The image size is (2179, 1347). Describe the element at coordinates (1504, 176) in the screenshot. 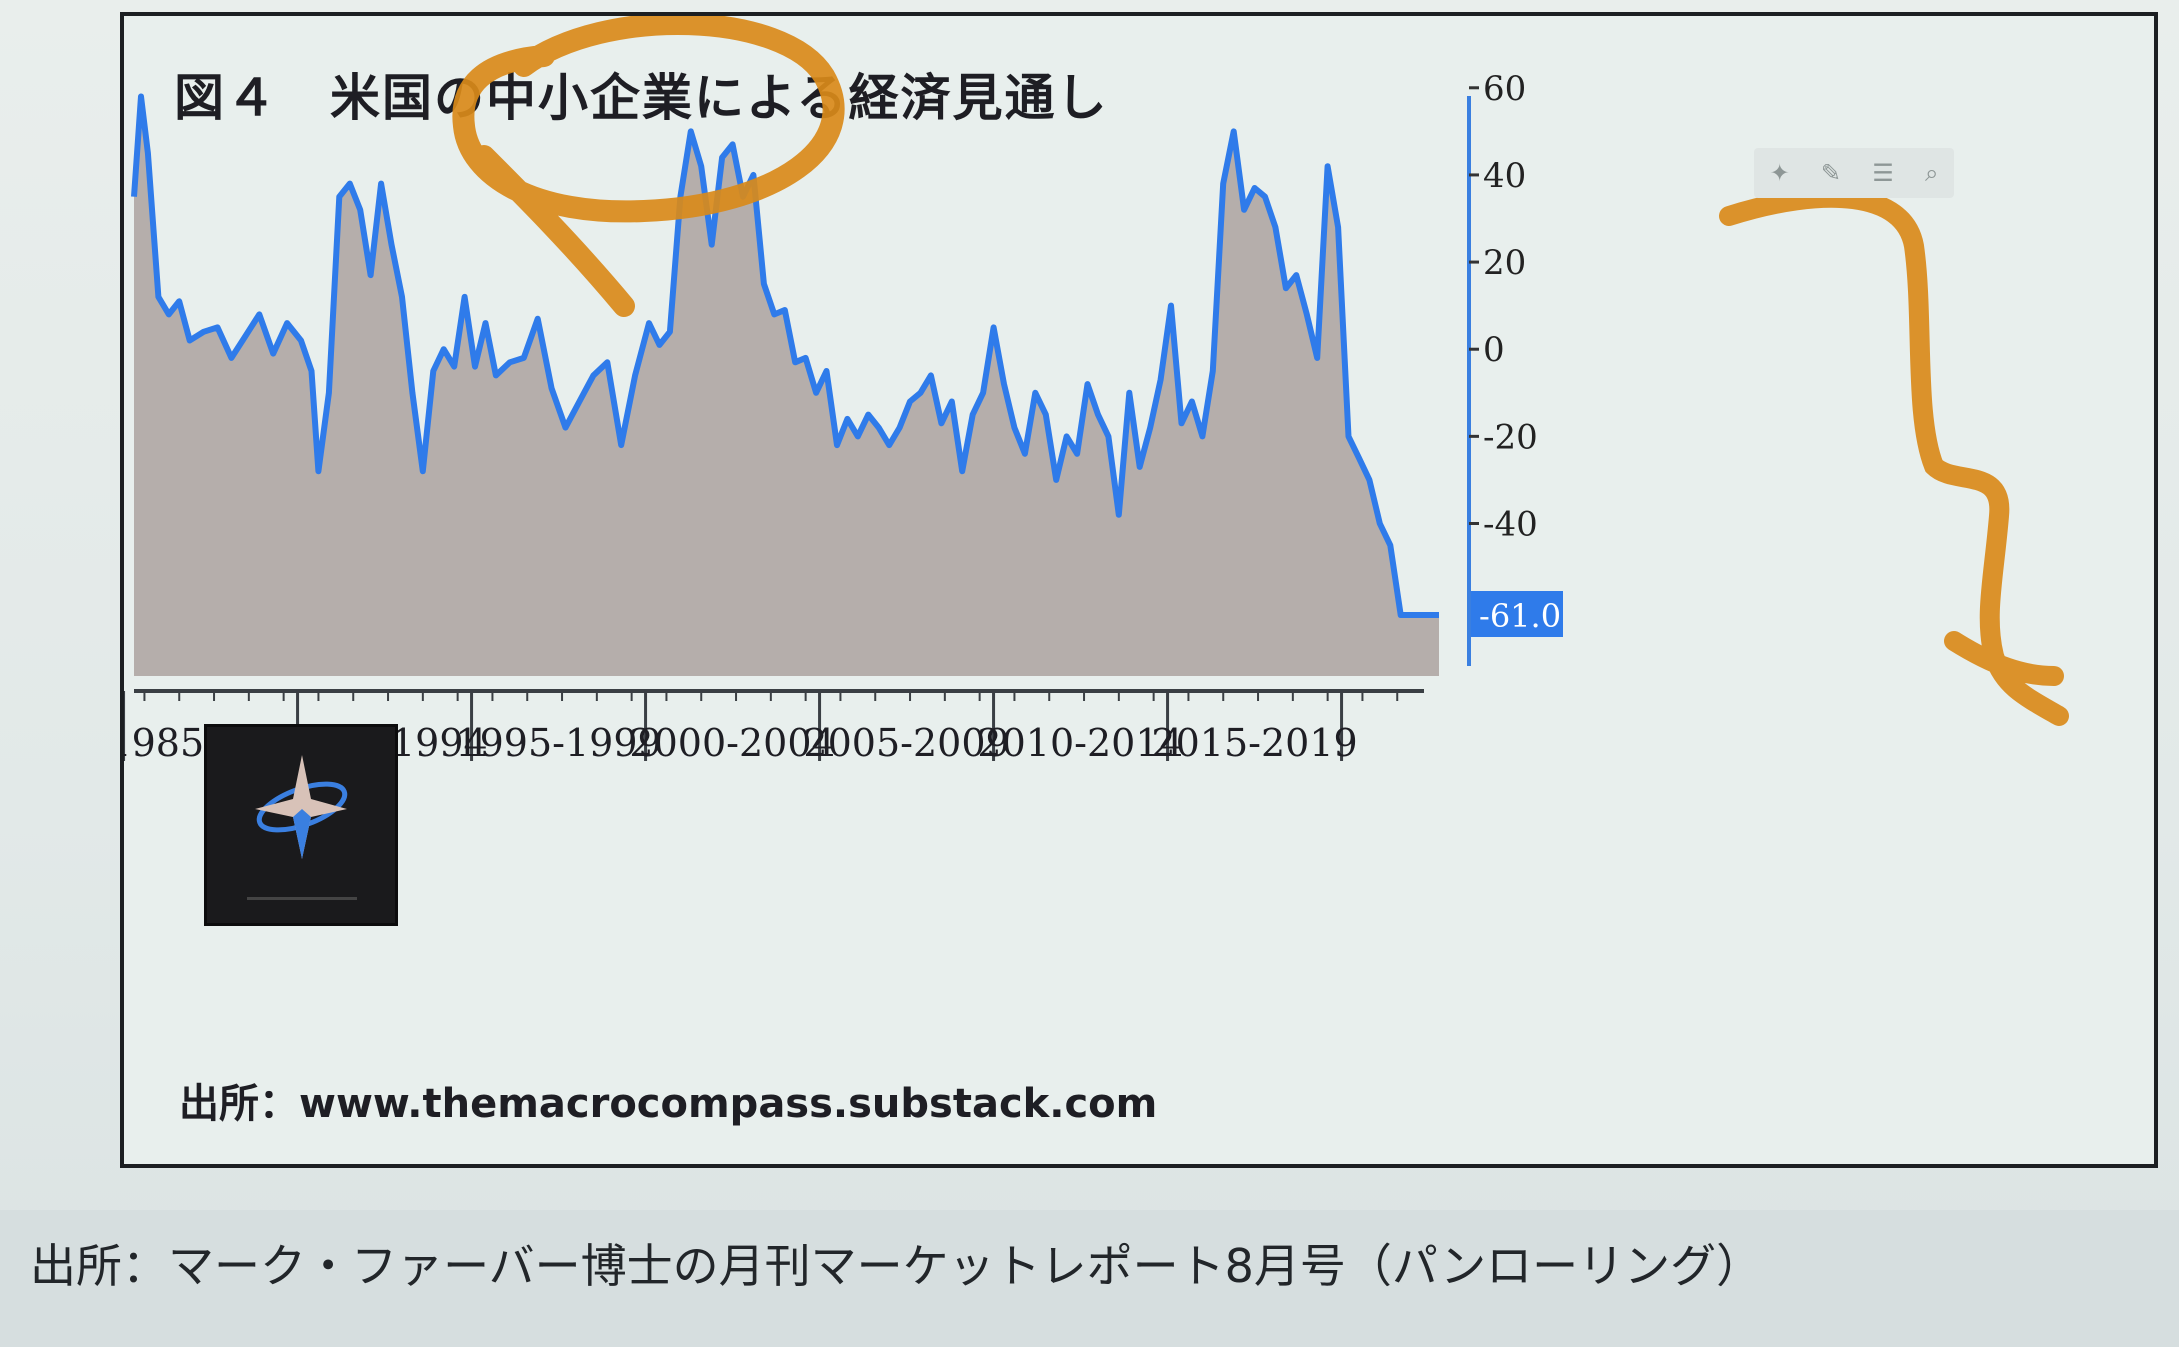

I see `y-tick-label: 40` at that location.